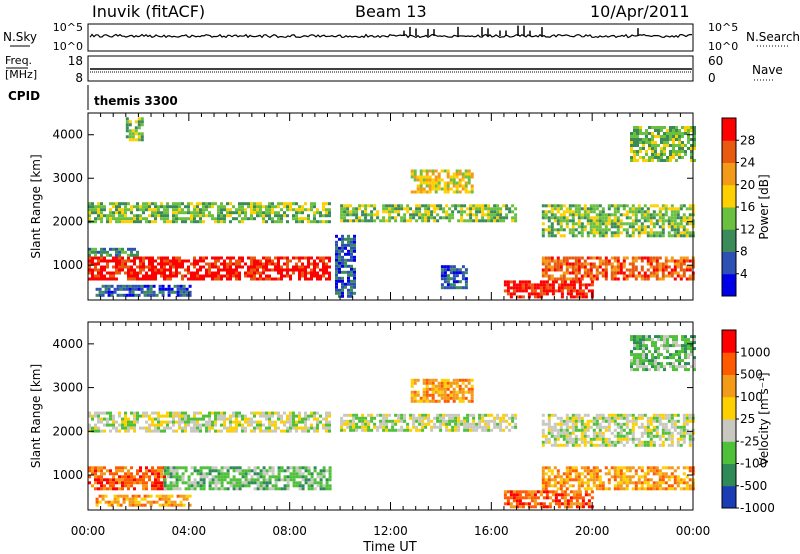 Image resolution: width=800 pixels, height=554 pixels. What do you see at coordinates (75, 61) in the screenshot?
I see `freq-tick-top: 18` at bounding box center [75, 61].